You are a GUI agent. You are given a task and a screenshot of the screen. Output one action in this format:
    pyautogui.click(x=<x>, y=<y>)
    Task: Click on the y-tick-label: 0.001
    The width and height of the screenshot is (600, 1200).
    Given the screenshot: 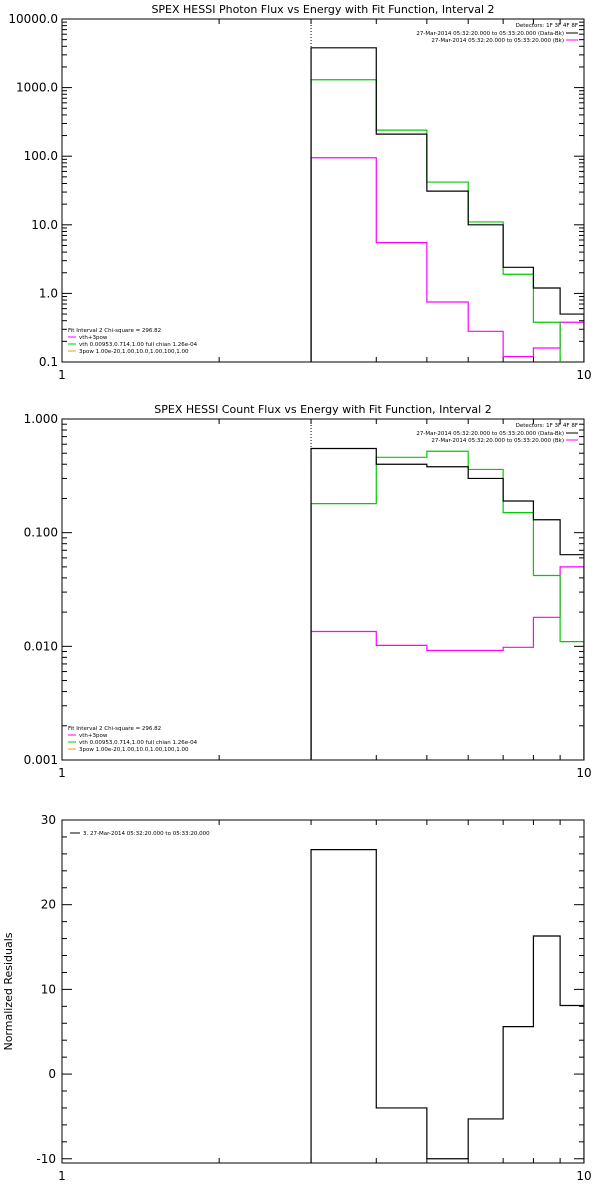 What is the action you would take?
    pyautogui.click(x=41, y=760)
    